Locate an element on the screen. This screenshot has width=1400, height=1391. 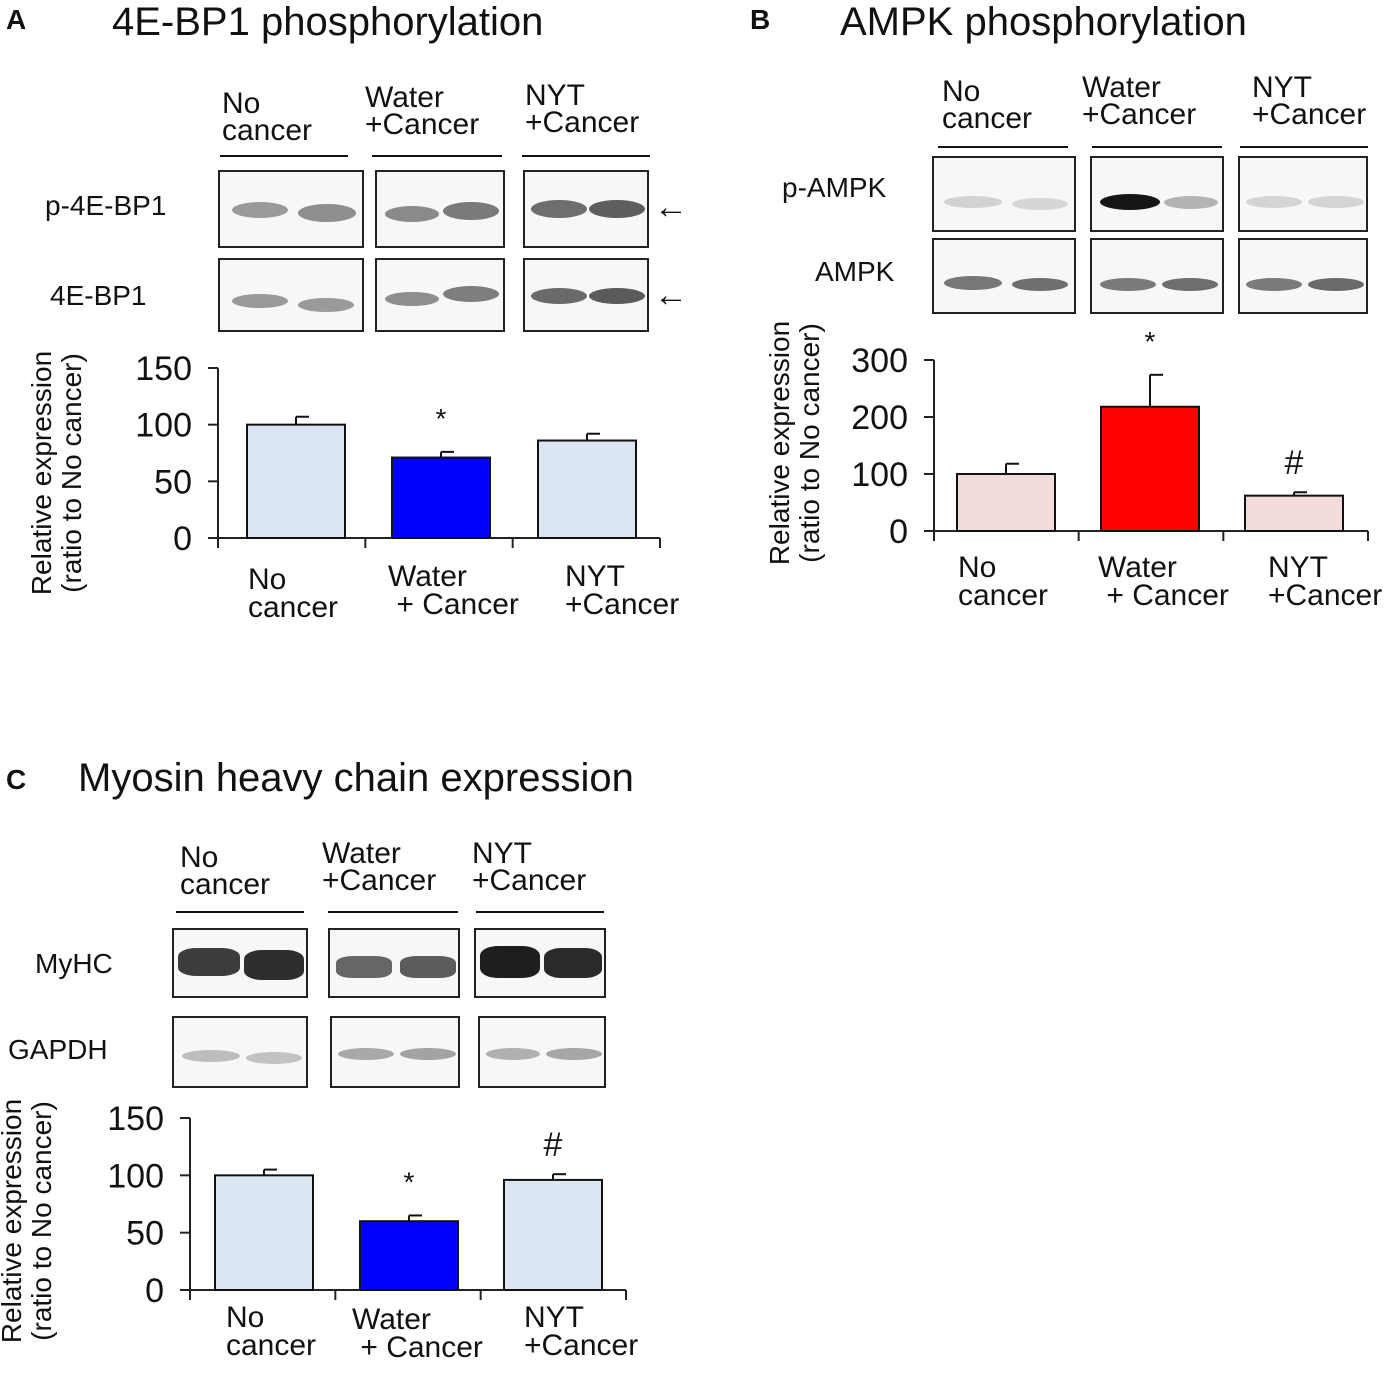
panel-letter-a: A is located at coordinates (16, 19).